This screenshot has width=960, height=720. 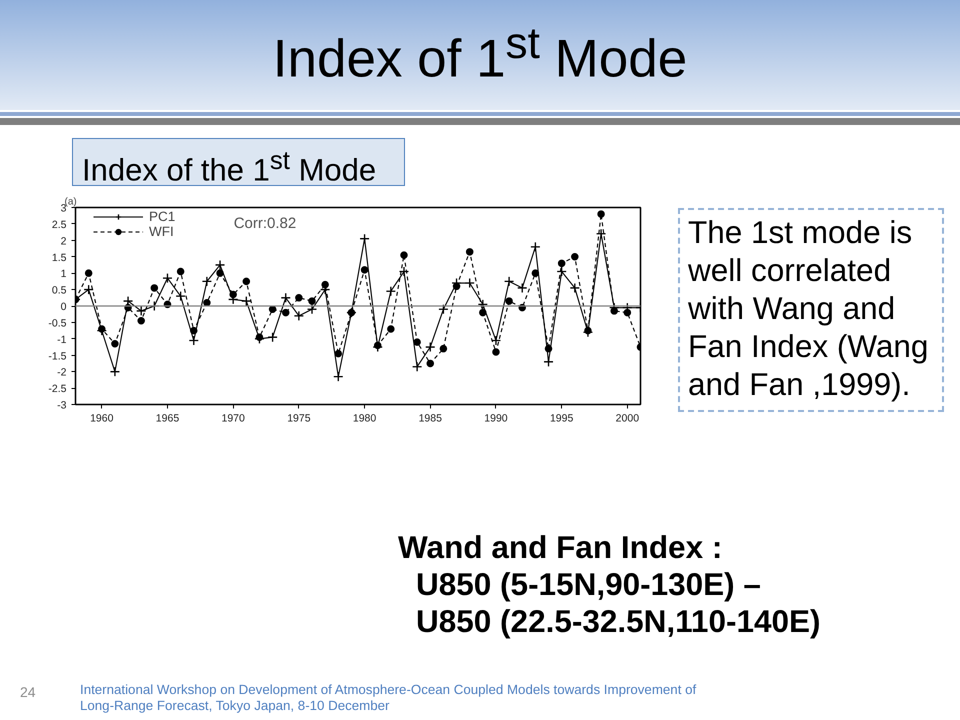 I want to click on y-tick-label: 1.5, so click(x=59, y=258).